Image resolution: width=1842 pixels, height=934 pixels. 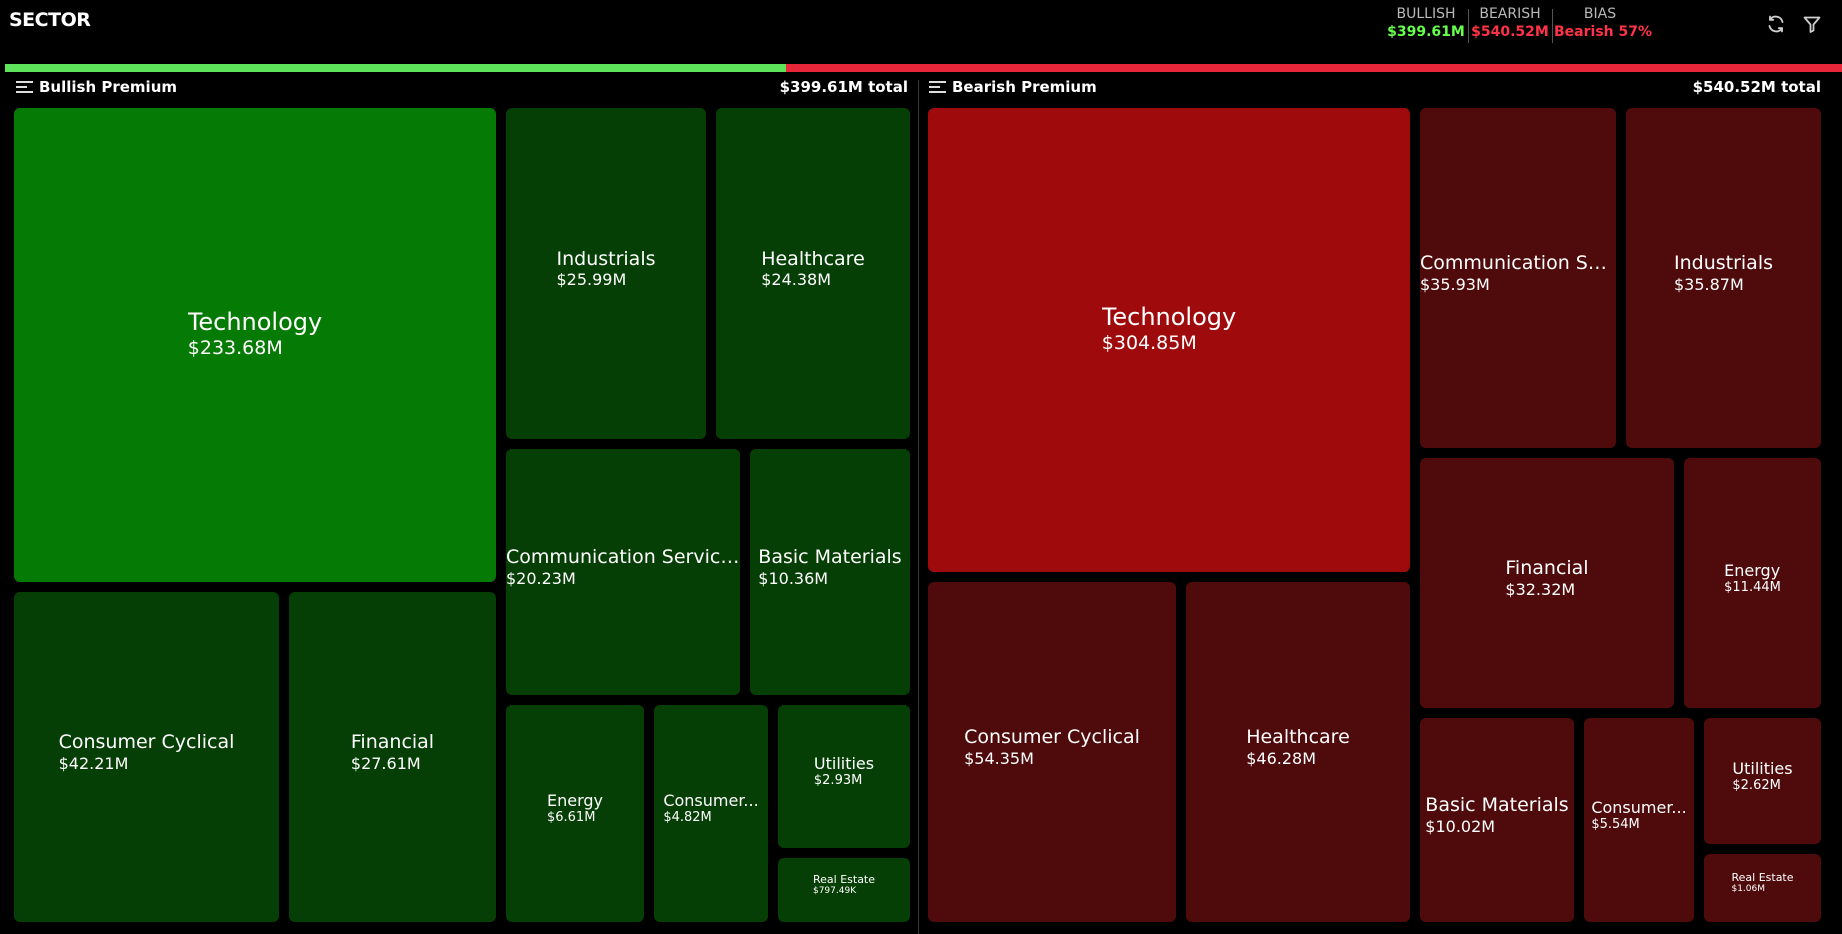 I want to click on bearish-tile-technology: Technology $304.85M, so click(x=1169, y=340).